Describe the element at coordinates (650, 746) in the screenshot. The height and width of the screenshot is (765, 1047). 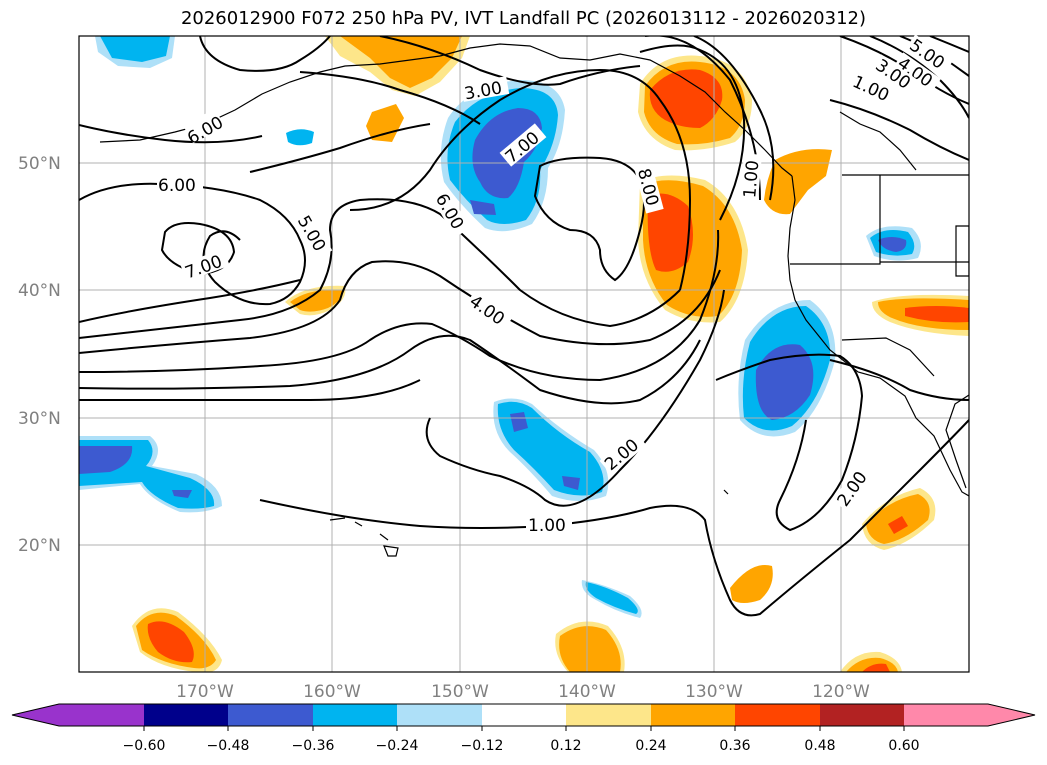
I see `colorbar-tick-label: 0.24` at that location.